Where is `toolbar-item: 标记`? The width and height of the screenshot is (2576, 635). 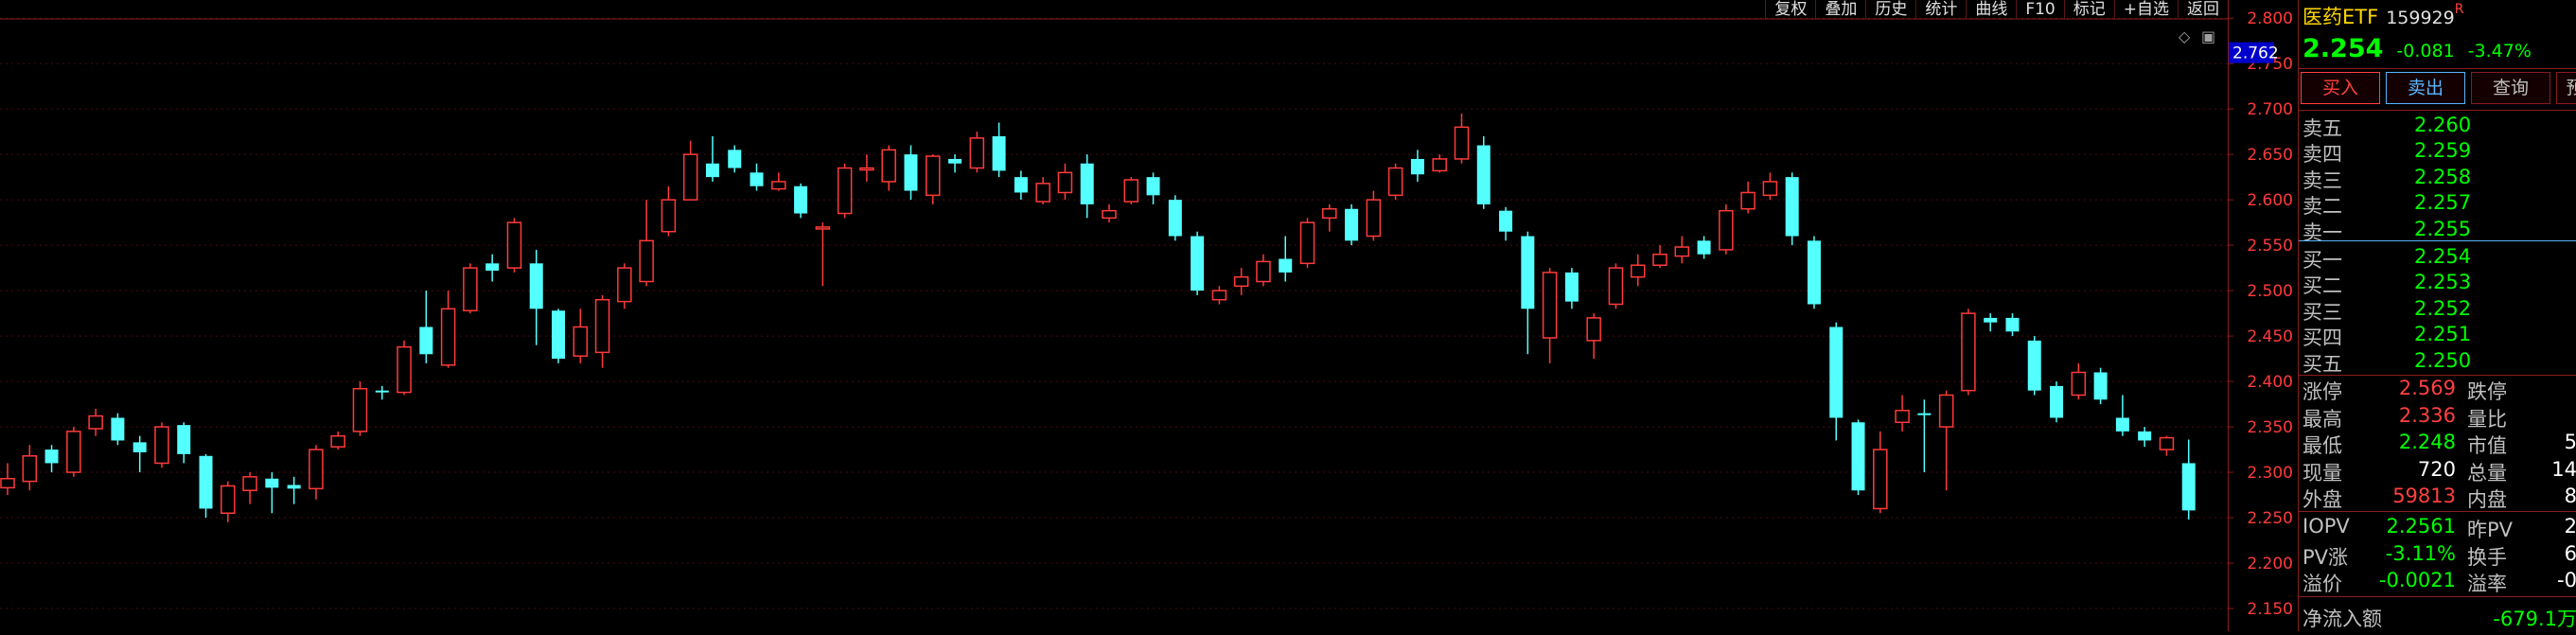 toolbar-item: 标记 is located at coordinates (2088, 9).